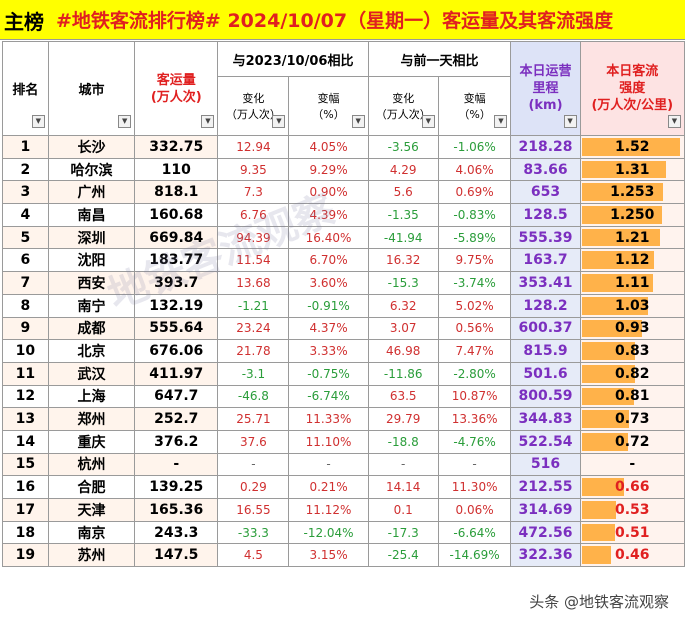 This screenshot has width=685, height=626. I want to click on intensity-cell: 0.51, so click(632, 532).